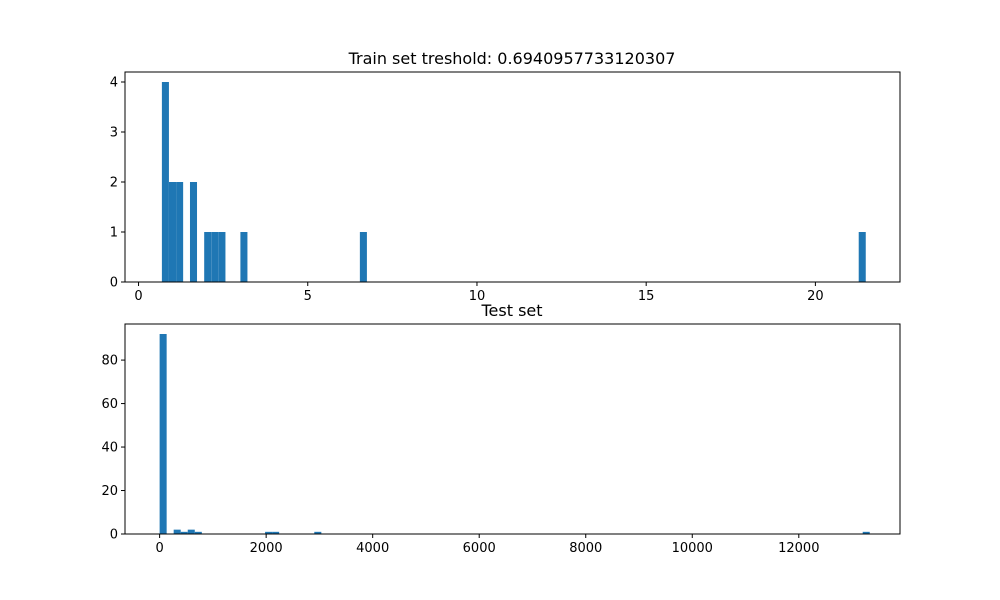  Describe the element at coordinates (159, 548) in the screenshot. I see `test-x-tick-label-0: 0` at that location.